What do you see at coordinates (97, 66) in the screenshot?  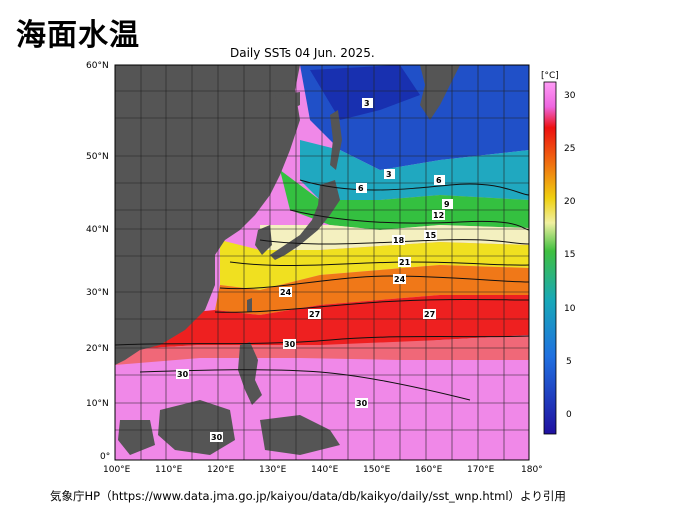 I see `lat-tick: 60°N` at bounding box center [97, 66].